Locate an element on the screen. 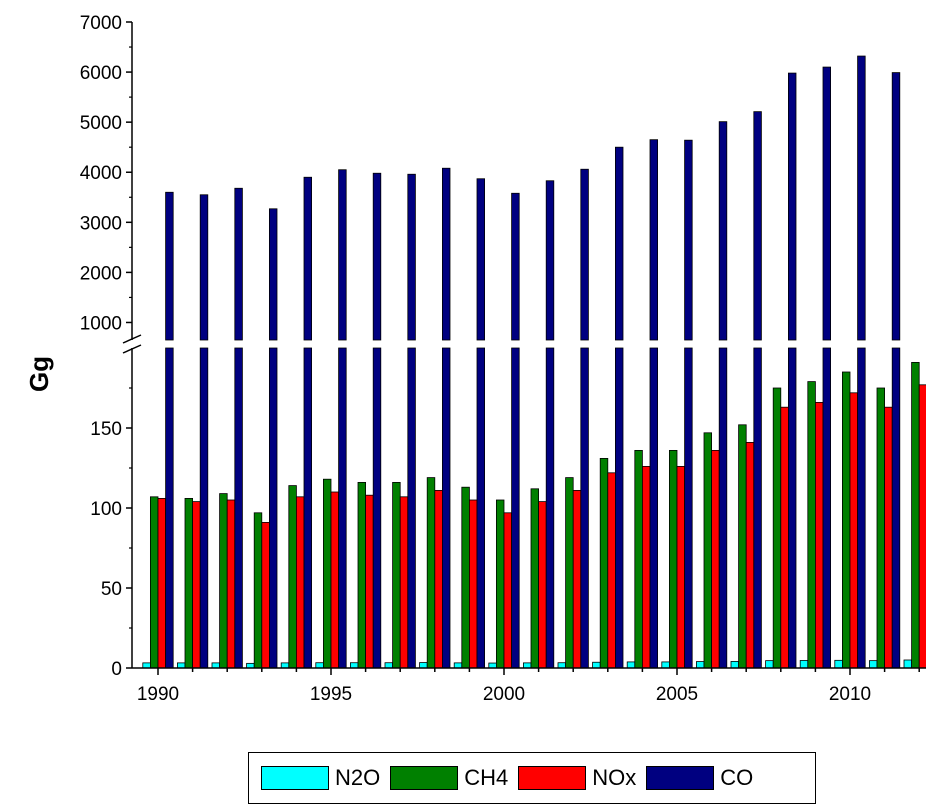 The width and height of the screenshot is (926, 810). y-tick-label: 4000 is located at coordinates (101, 173).